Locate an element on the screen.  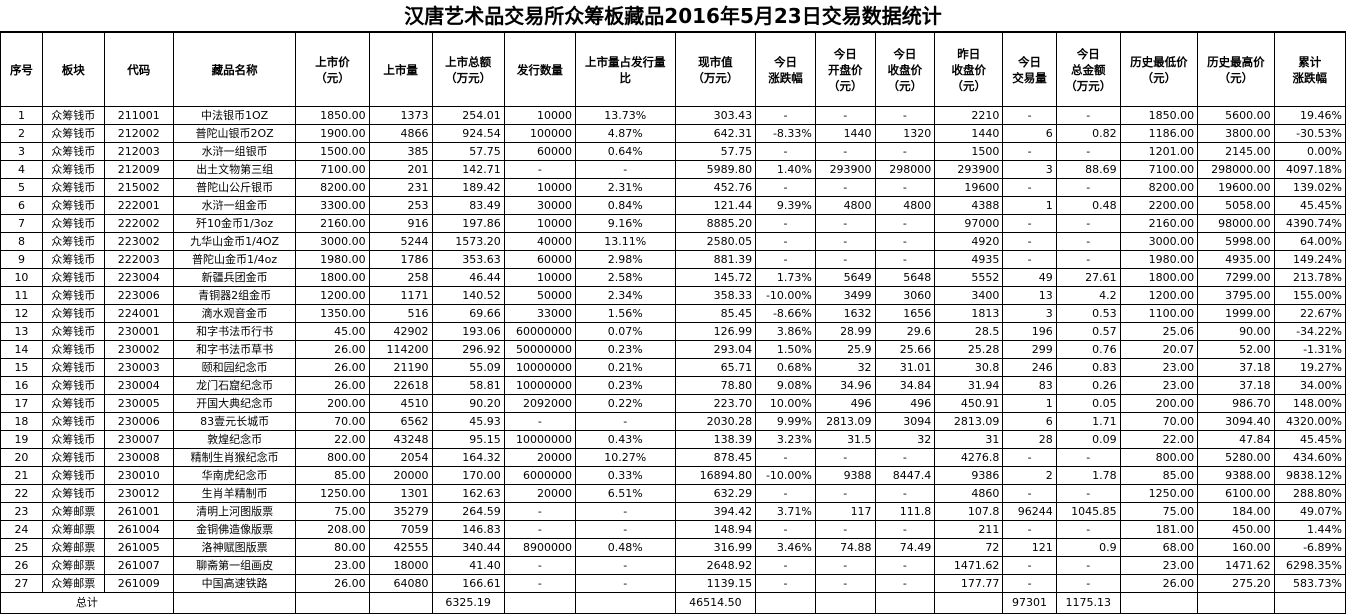
cell-col-volume: 6 is located at coordinates (1029, 133).